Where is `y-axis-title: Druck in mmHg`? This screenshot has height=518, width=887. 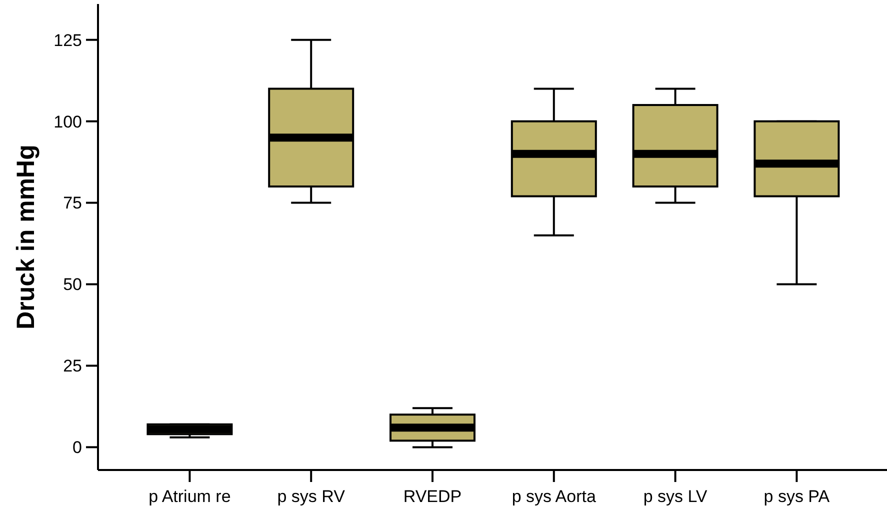 y-axis-title: Druck in mmHg is located at coordinates (26, 237).